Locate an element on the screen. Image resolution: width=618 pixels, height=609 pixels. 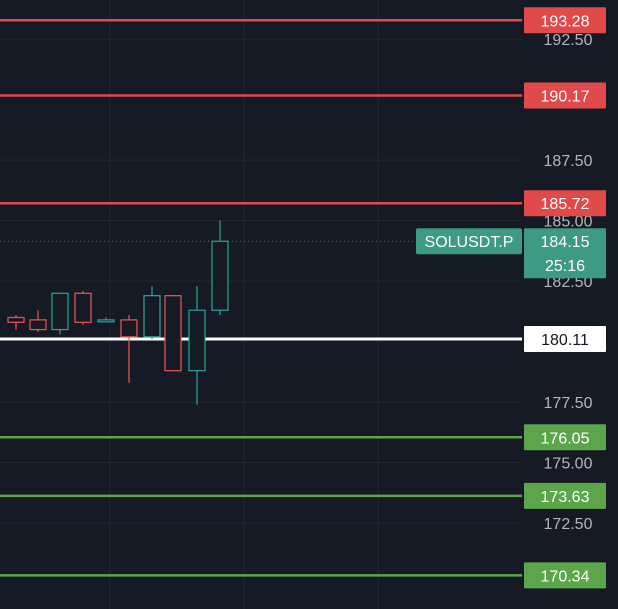
symbol-label: SOLUSDT.P is located at coordinates (469, 242).